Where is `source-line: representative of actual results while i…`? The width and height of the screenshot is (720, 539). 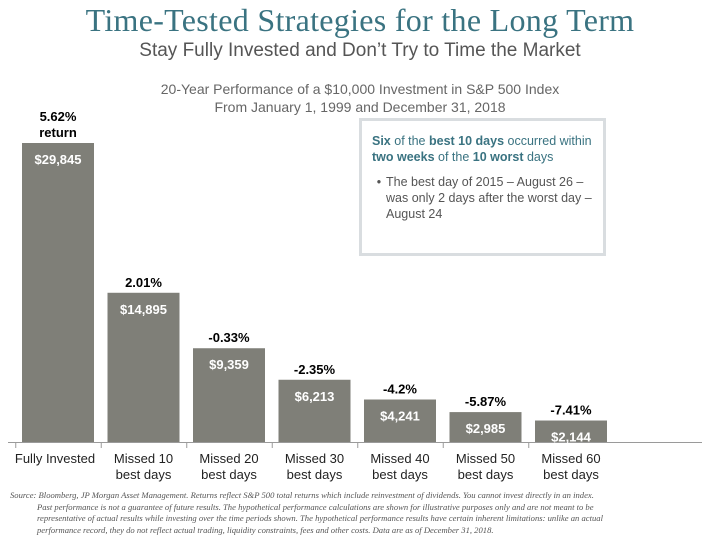 source-line: representative of actual results while i… is located at coordinates (320, 518).